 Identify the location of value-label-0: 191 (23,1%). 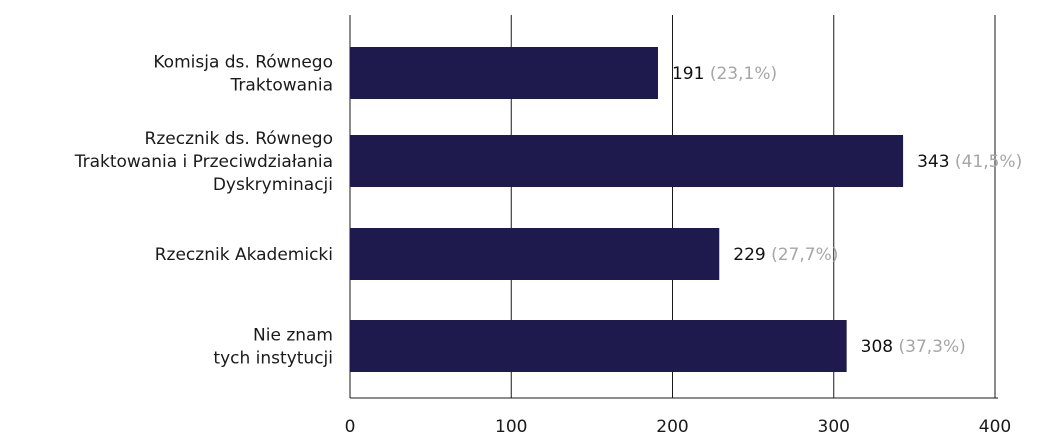
(724, 74).